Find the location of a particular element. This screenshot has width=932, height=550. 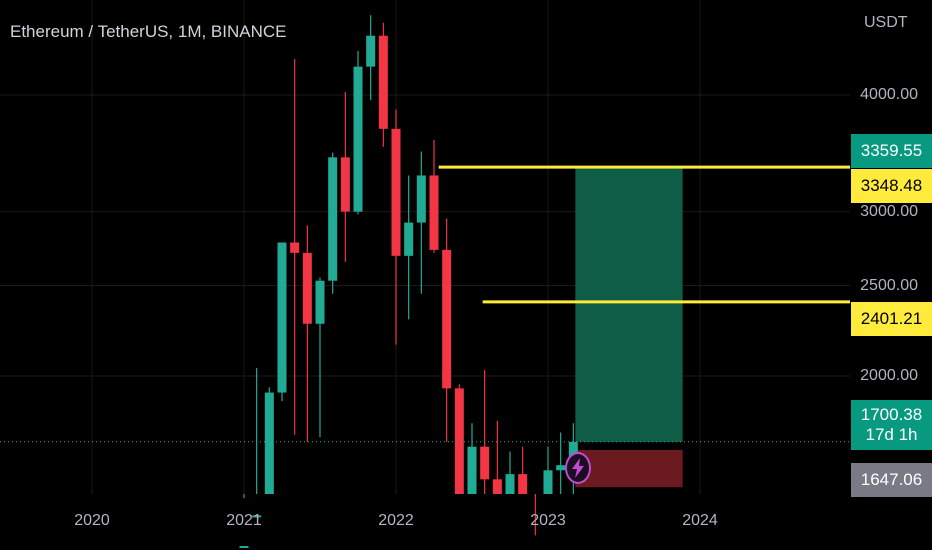

stop-zone is located at coordinates (629, 468).